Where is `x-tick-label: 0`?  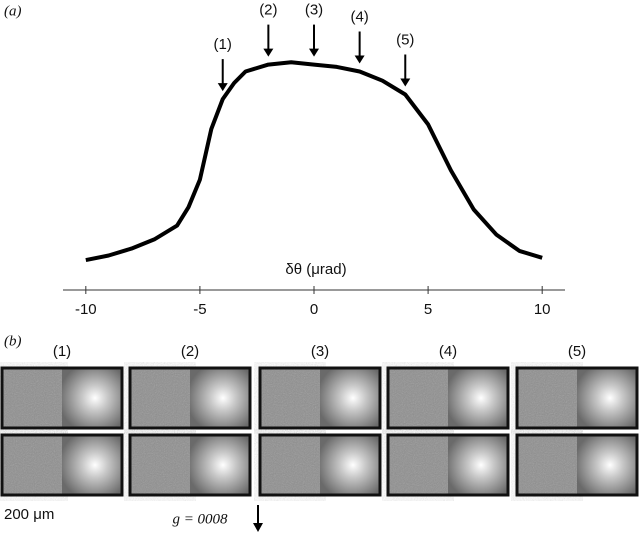
x-tick-label: 0 is located at coordinates (314, 309).